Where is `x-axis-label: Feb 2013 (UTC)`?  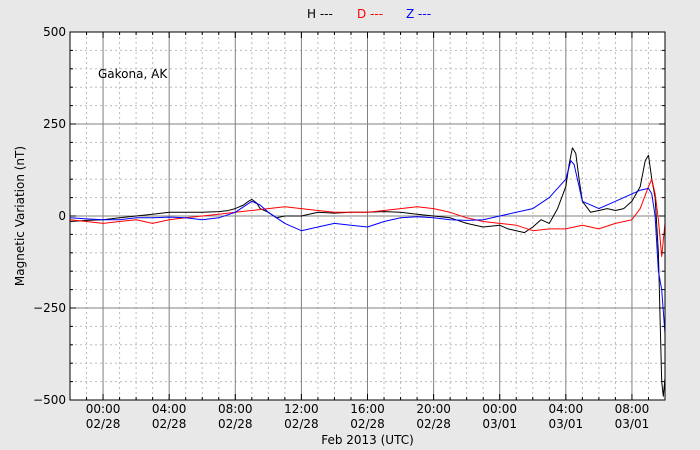
x-axis-label: Feb 2013 (UTC) is located at coordinates (367, 440).